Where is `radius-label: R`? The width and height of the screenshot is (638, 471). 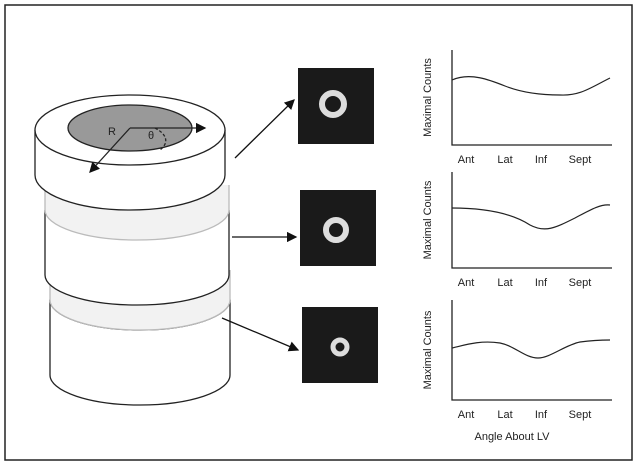 radius-label: R is located at coordinates (112, 132).